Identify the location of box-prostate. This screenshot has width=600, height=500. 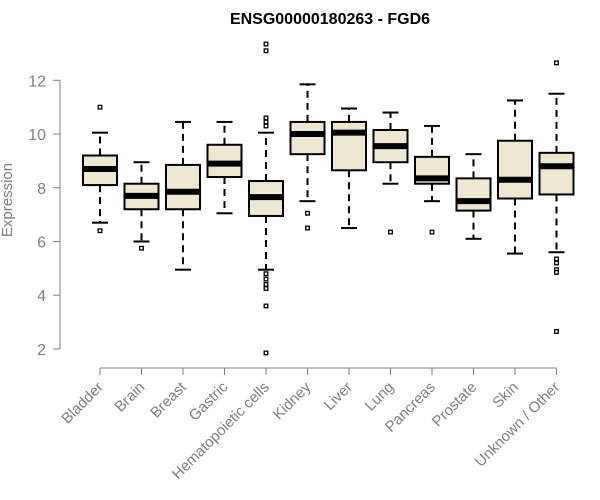
(473, 196).